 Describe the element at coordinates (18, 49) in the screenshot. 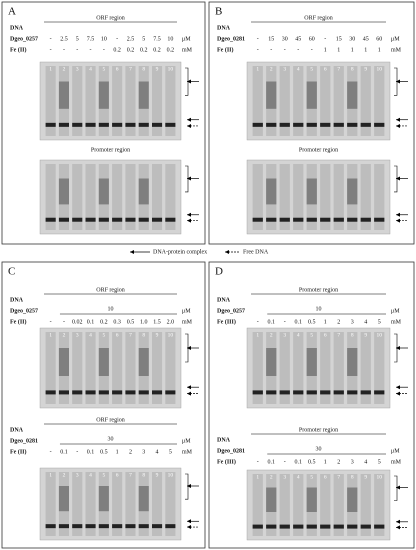

I see `row-label: Fe (II)` at that location.